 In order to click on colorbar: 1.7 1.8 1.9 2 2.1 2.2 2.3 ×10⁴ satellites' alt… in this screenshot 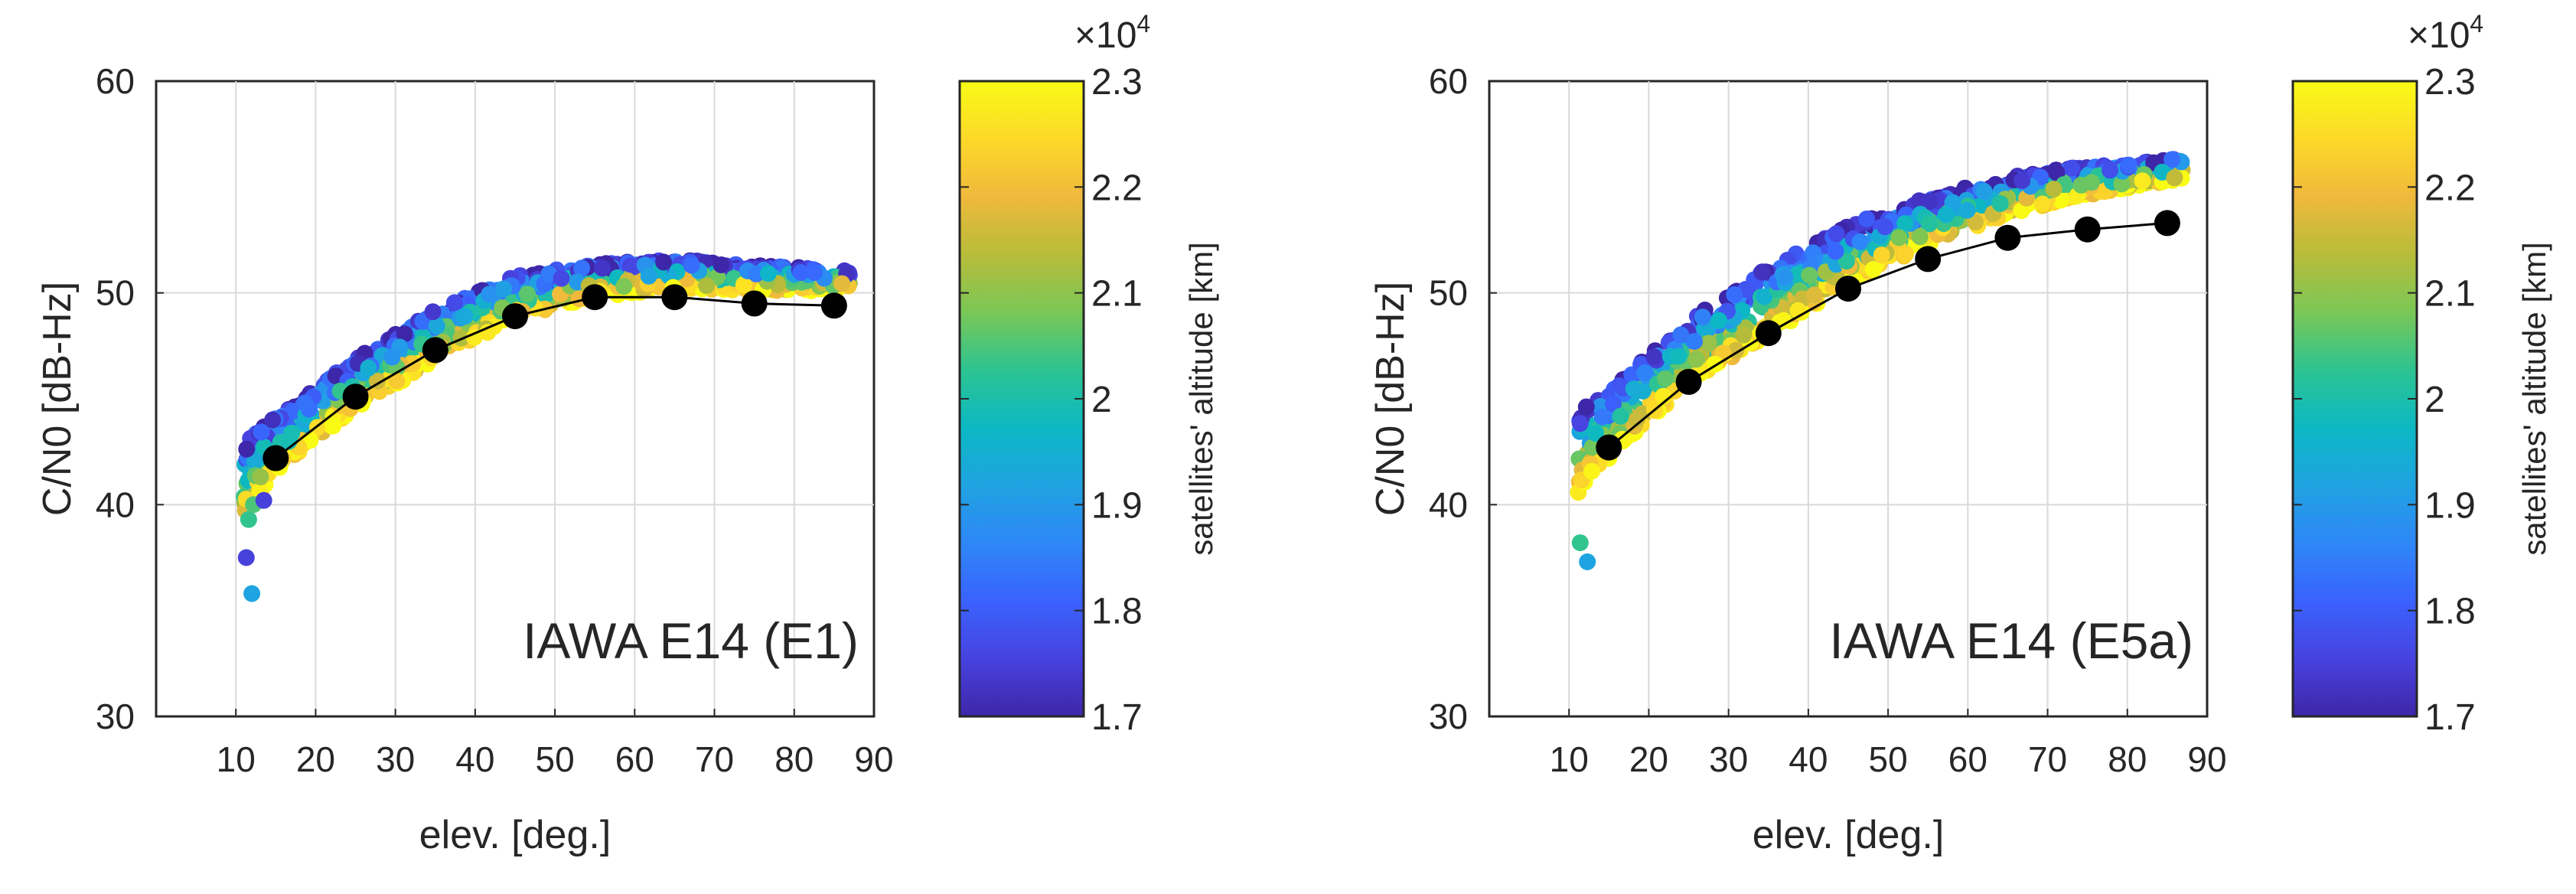, I will do `click(1088, 374)`.